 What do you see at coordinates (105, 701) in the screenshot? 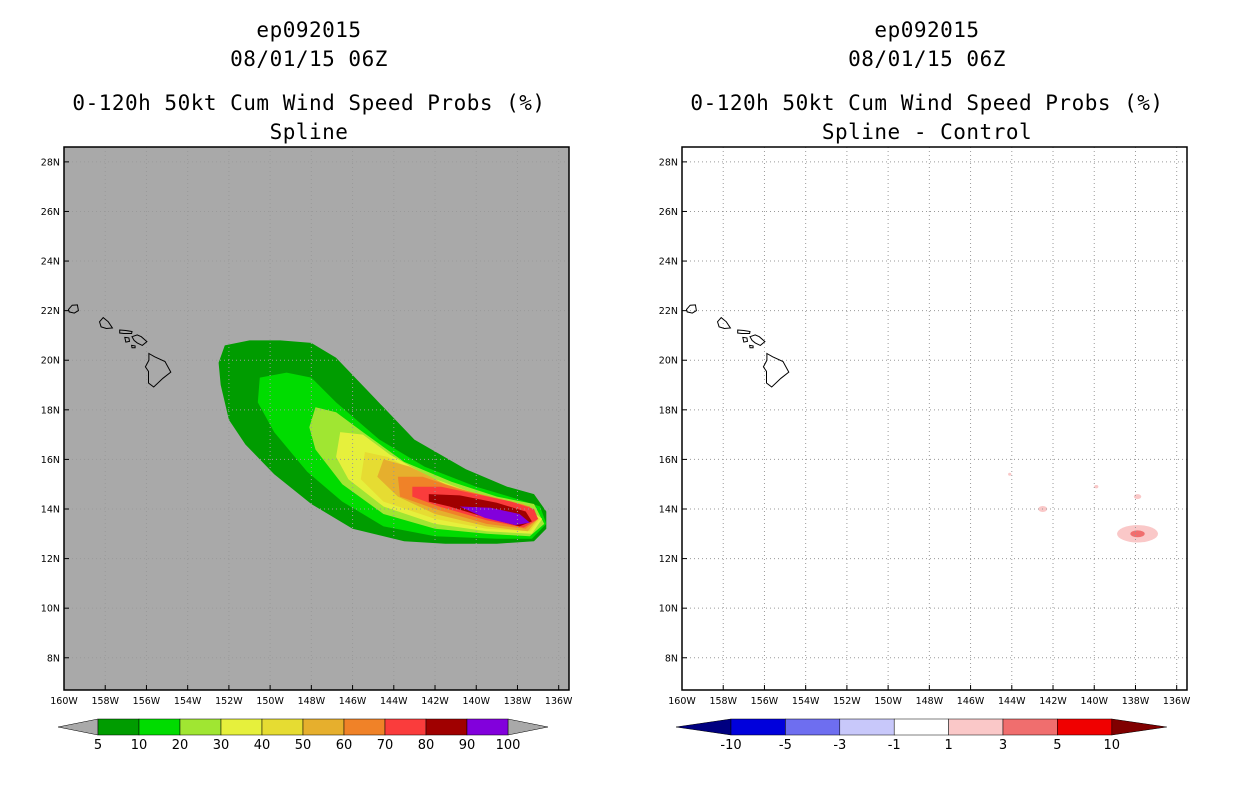
I see `x-tick-label: 158W` at bounding box center [105, 701].